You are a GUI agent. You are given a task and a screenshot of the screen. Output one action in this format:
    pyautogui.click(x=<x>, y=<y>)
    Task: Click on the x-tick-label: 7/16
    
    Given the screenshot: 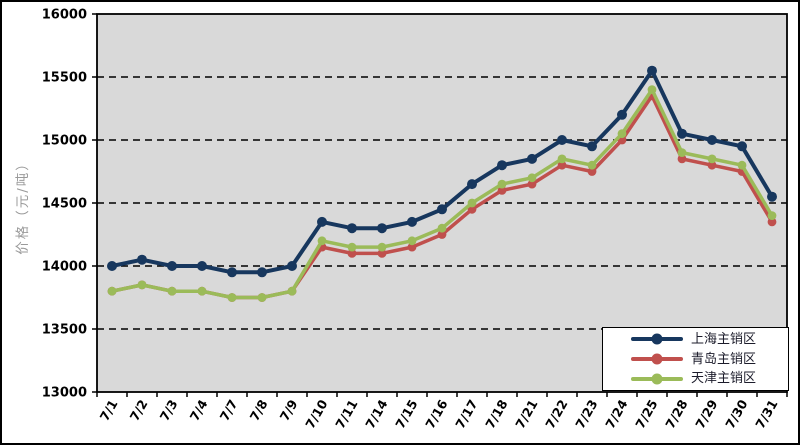 What is the action you would take?
    pyautogui.click(x=436, y=414)
    